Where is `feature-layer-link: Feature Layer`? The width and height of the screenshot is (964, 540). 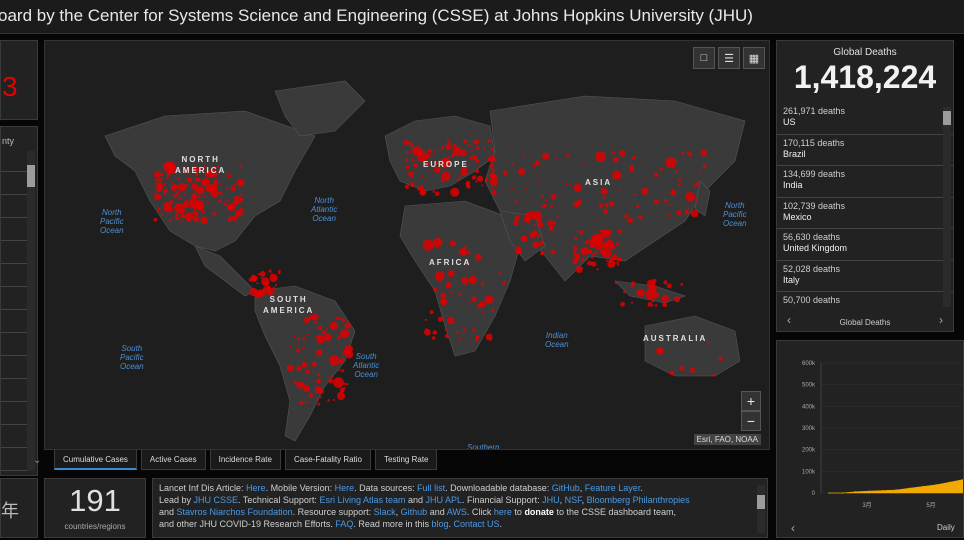
feature-layer-link: Feature Layer is located at coordinates (612, 488).